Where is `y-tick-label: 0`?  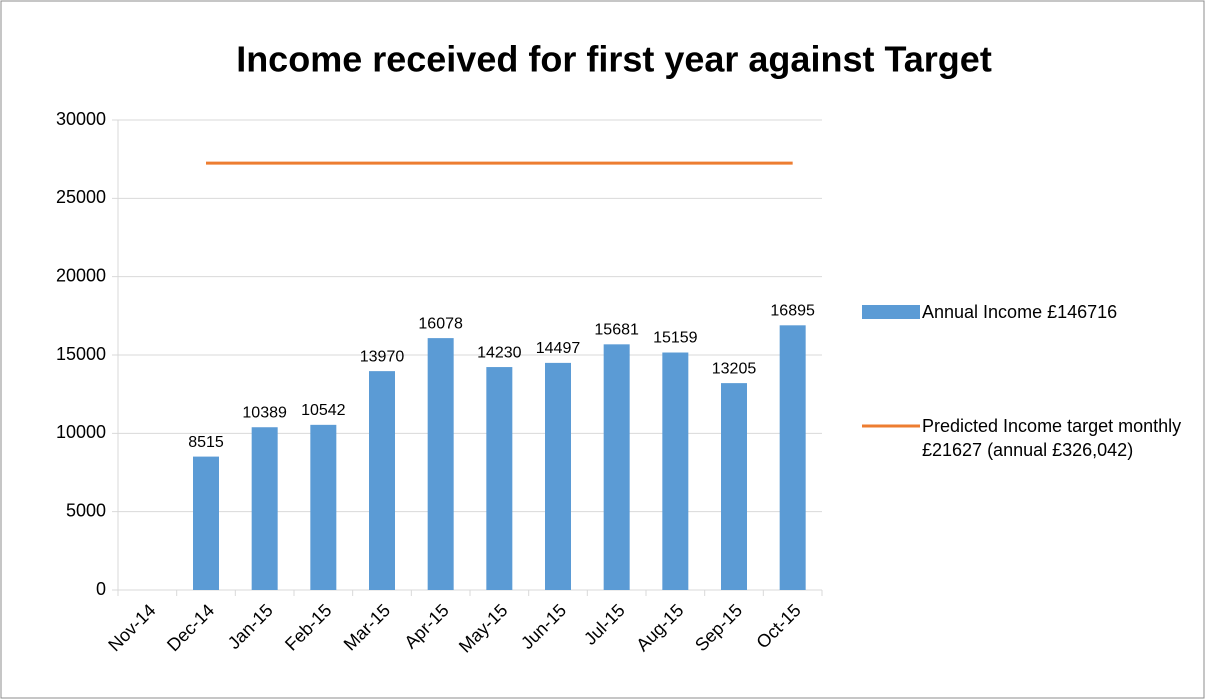 y-tick-label: 0 is located at coordinates (101, 589).